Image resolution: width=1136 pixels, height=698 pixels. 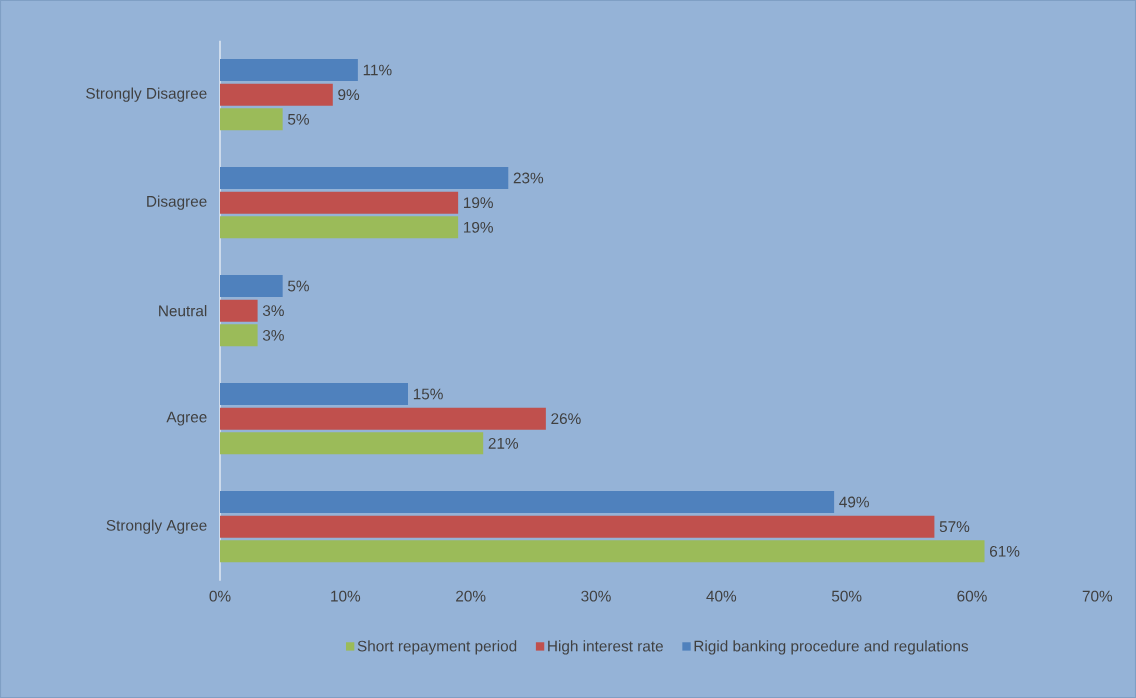 I want to click on data-label: 23%, so click(x=528, y=178).